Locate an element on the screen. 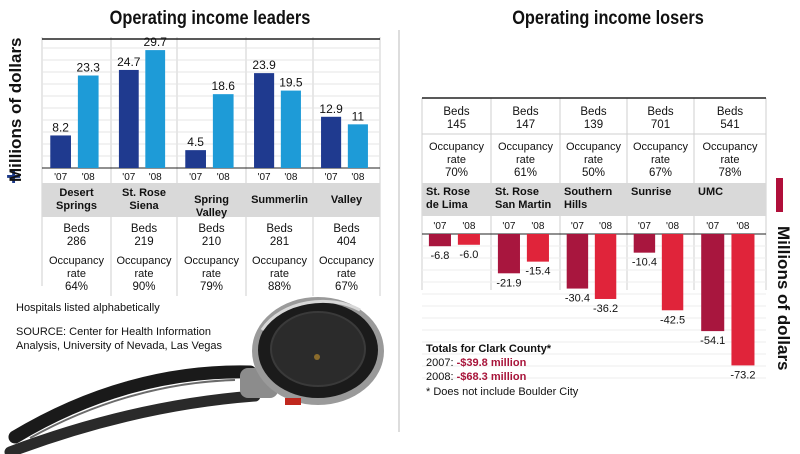 The image size is (800, 454). leader-value-label-2007: 4.5 is located at coordinates (195, 142).